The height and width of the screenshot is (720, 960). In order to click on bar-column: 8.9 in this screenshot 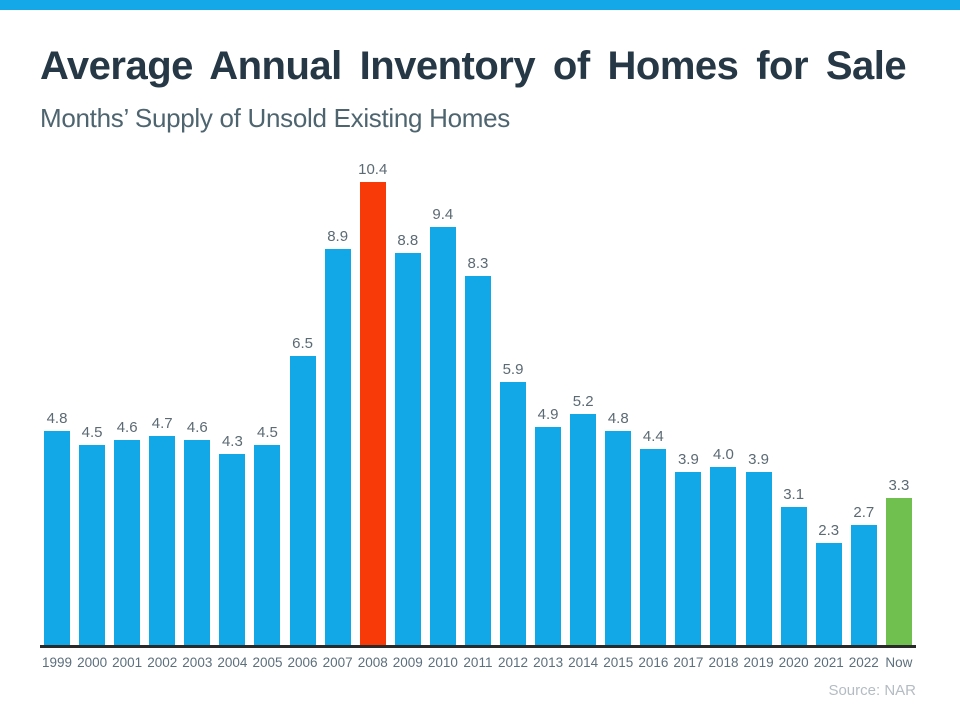, I will do `click(337, 436)`.